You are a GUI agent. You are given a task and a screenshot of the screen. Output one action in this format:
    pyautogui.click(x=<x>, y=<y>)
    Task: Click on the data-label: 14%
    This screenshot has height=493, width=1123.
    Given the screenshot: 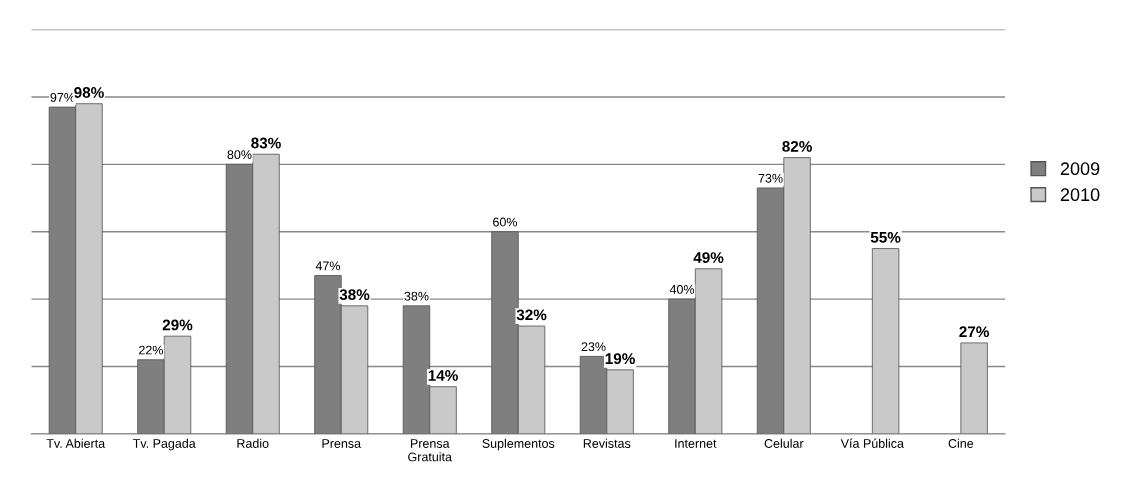 What is the action you would take?
    pyautogui.click(x=443, y=375)
    